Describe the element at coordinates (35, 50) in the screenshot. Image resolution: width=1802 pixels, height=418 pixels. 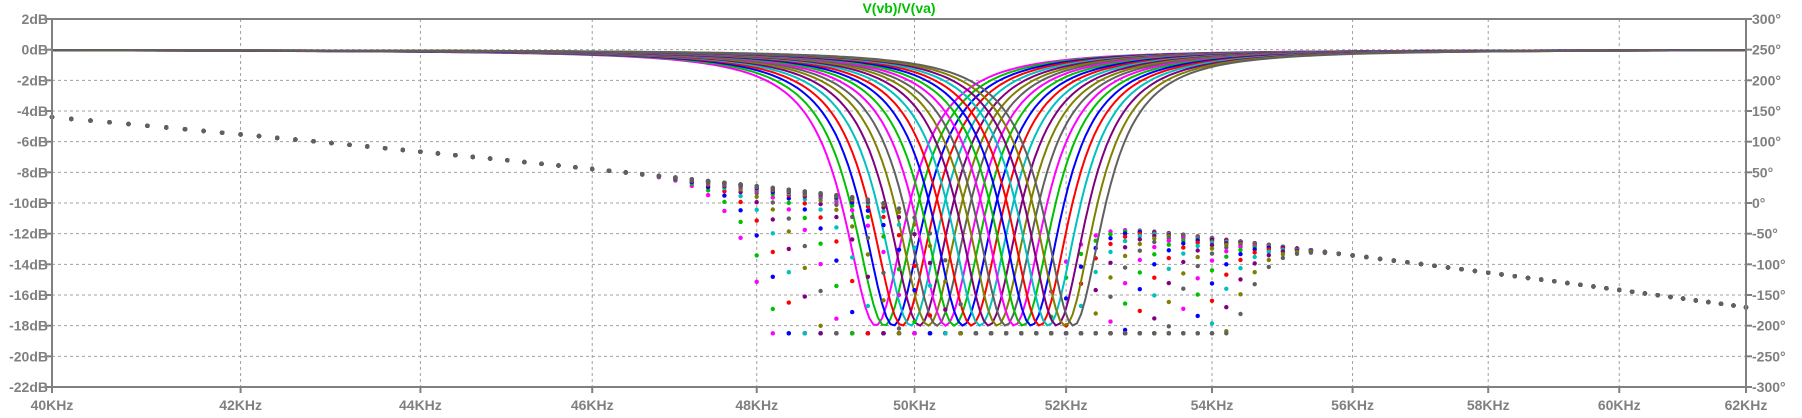
I see `y-left-tick-label: 0dB` at that location.